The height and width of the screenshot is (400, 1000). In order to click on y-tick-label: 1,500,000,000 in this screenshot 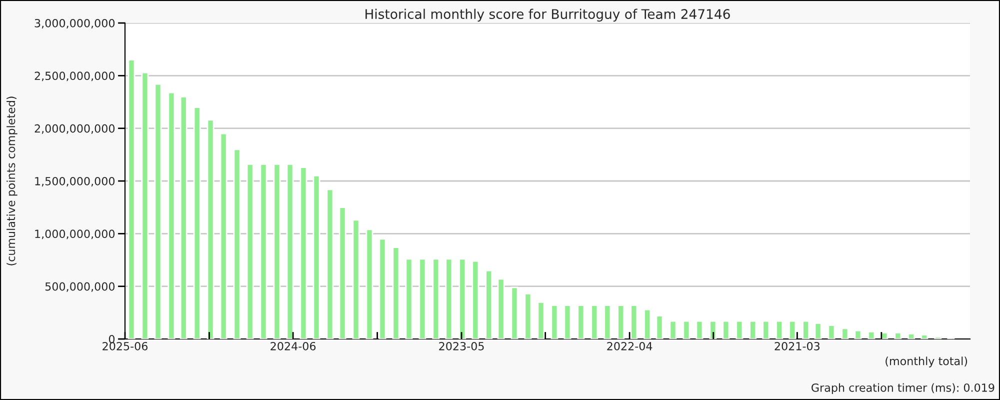, I will do `click(75, 181)`.